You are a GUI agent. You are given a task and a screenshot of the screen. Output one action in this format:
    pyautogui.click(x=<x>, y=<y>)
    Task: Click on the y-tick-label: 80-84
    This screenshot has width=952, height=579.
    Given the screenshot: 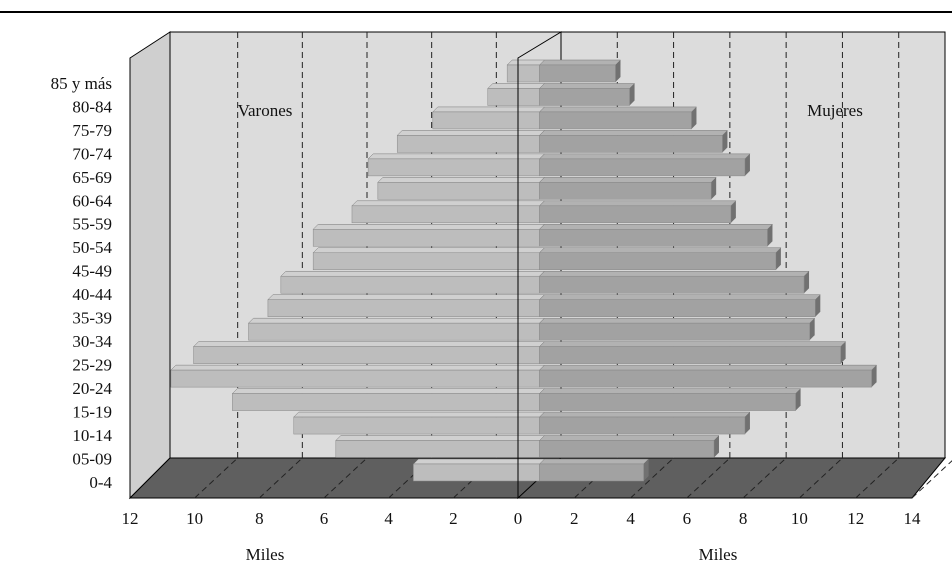 What is the action you would take?
    pyautogui.click(x=92, y=106)
    